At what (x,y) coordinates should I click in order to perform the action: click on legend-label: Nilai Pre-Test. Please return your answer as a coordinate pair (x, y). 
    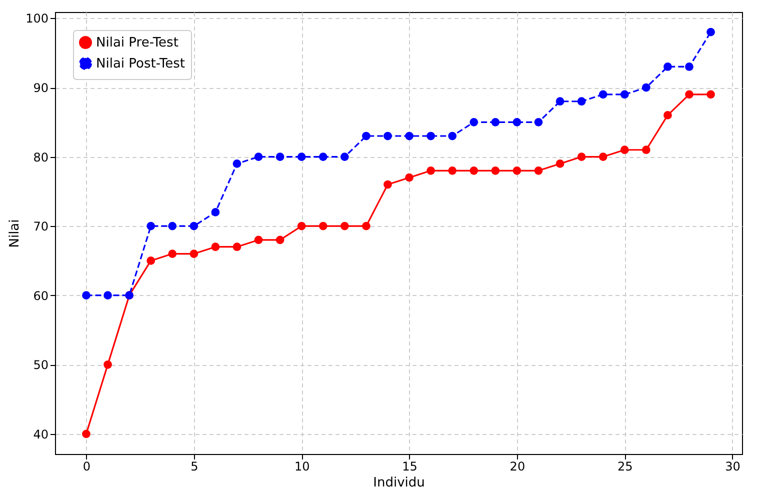
    Looking at the image, I should click on (137, 43).